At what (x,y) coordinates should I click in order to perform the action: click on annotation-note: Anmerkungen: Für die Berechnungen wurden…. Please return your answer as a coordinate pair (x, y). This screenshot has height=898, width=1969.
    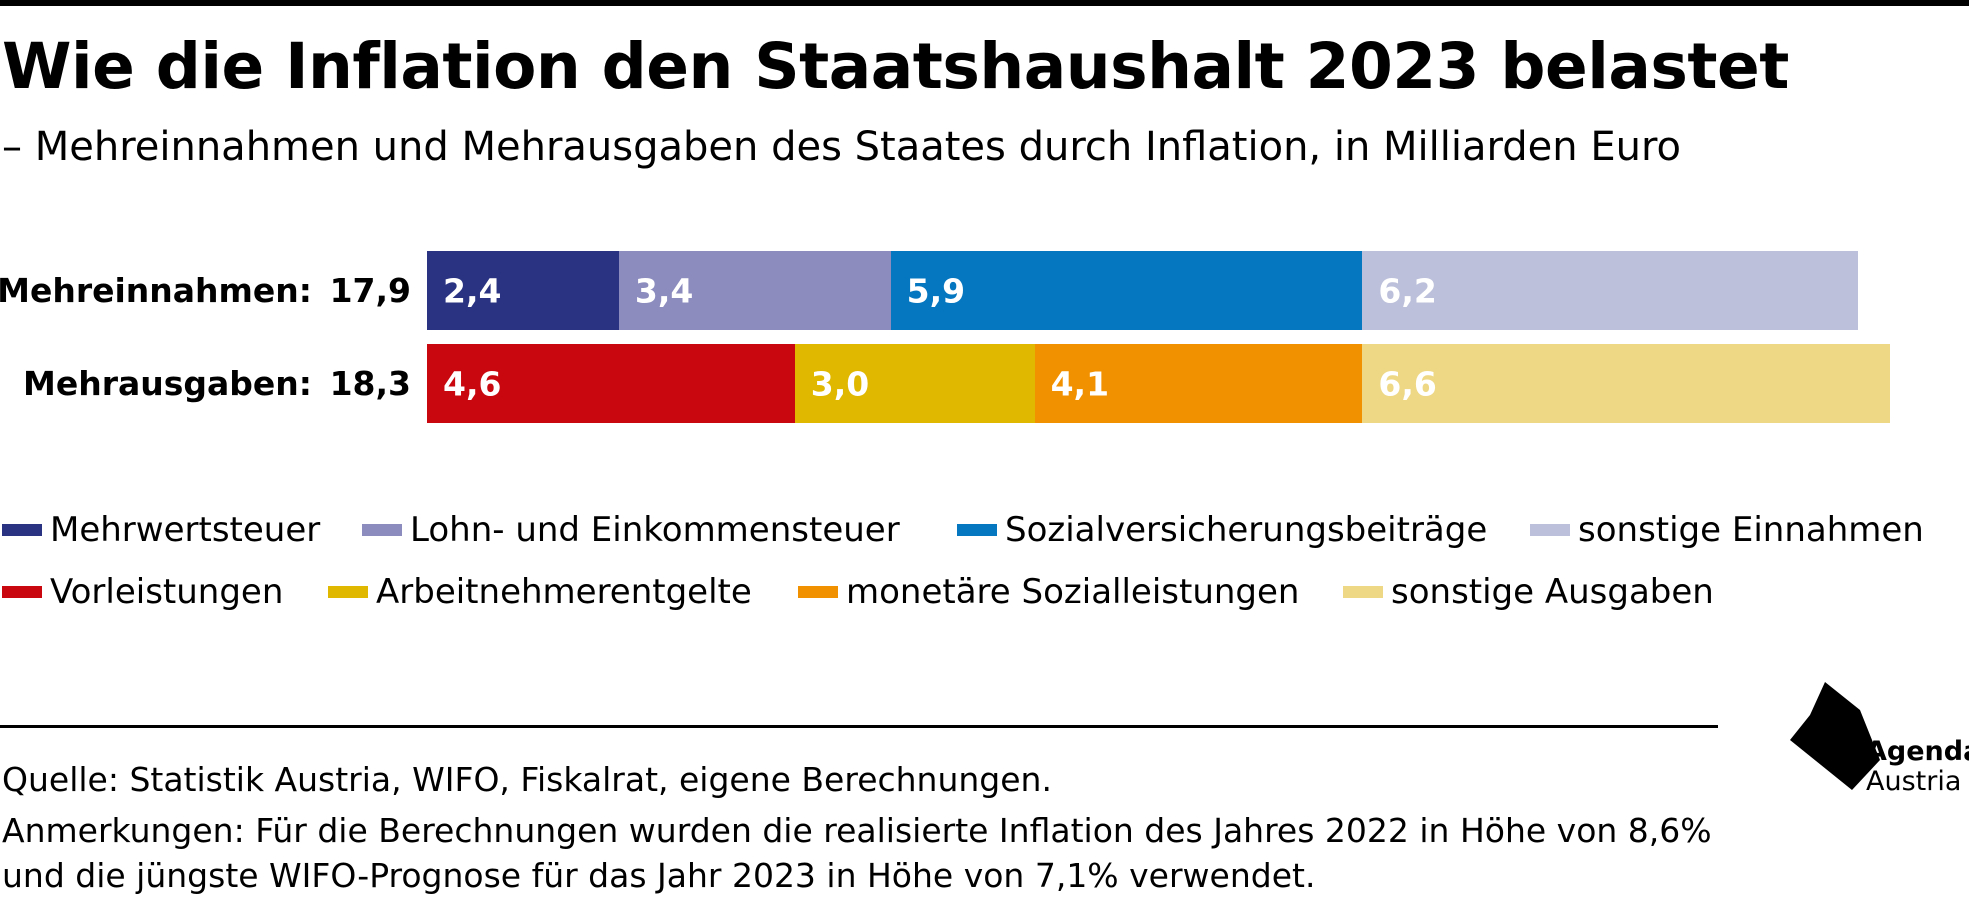
    Looking at the image, I should click on (857, 853).